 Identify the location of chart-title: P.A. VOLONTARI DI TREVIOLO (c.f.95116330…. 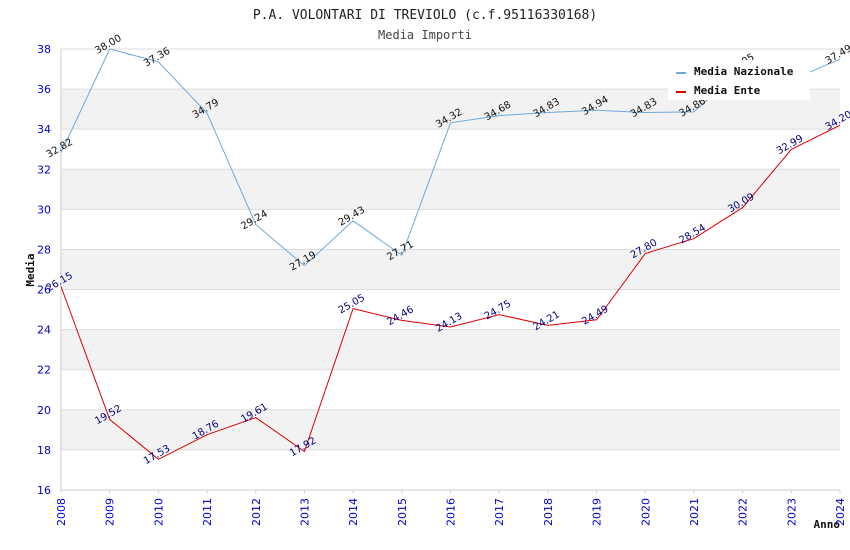
(425, 15).